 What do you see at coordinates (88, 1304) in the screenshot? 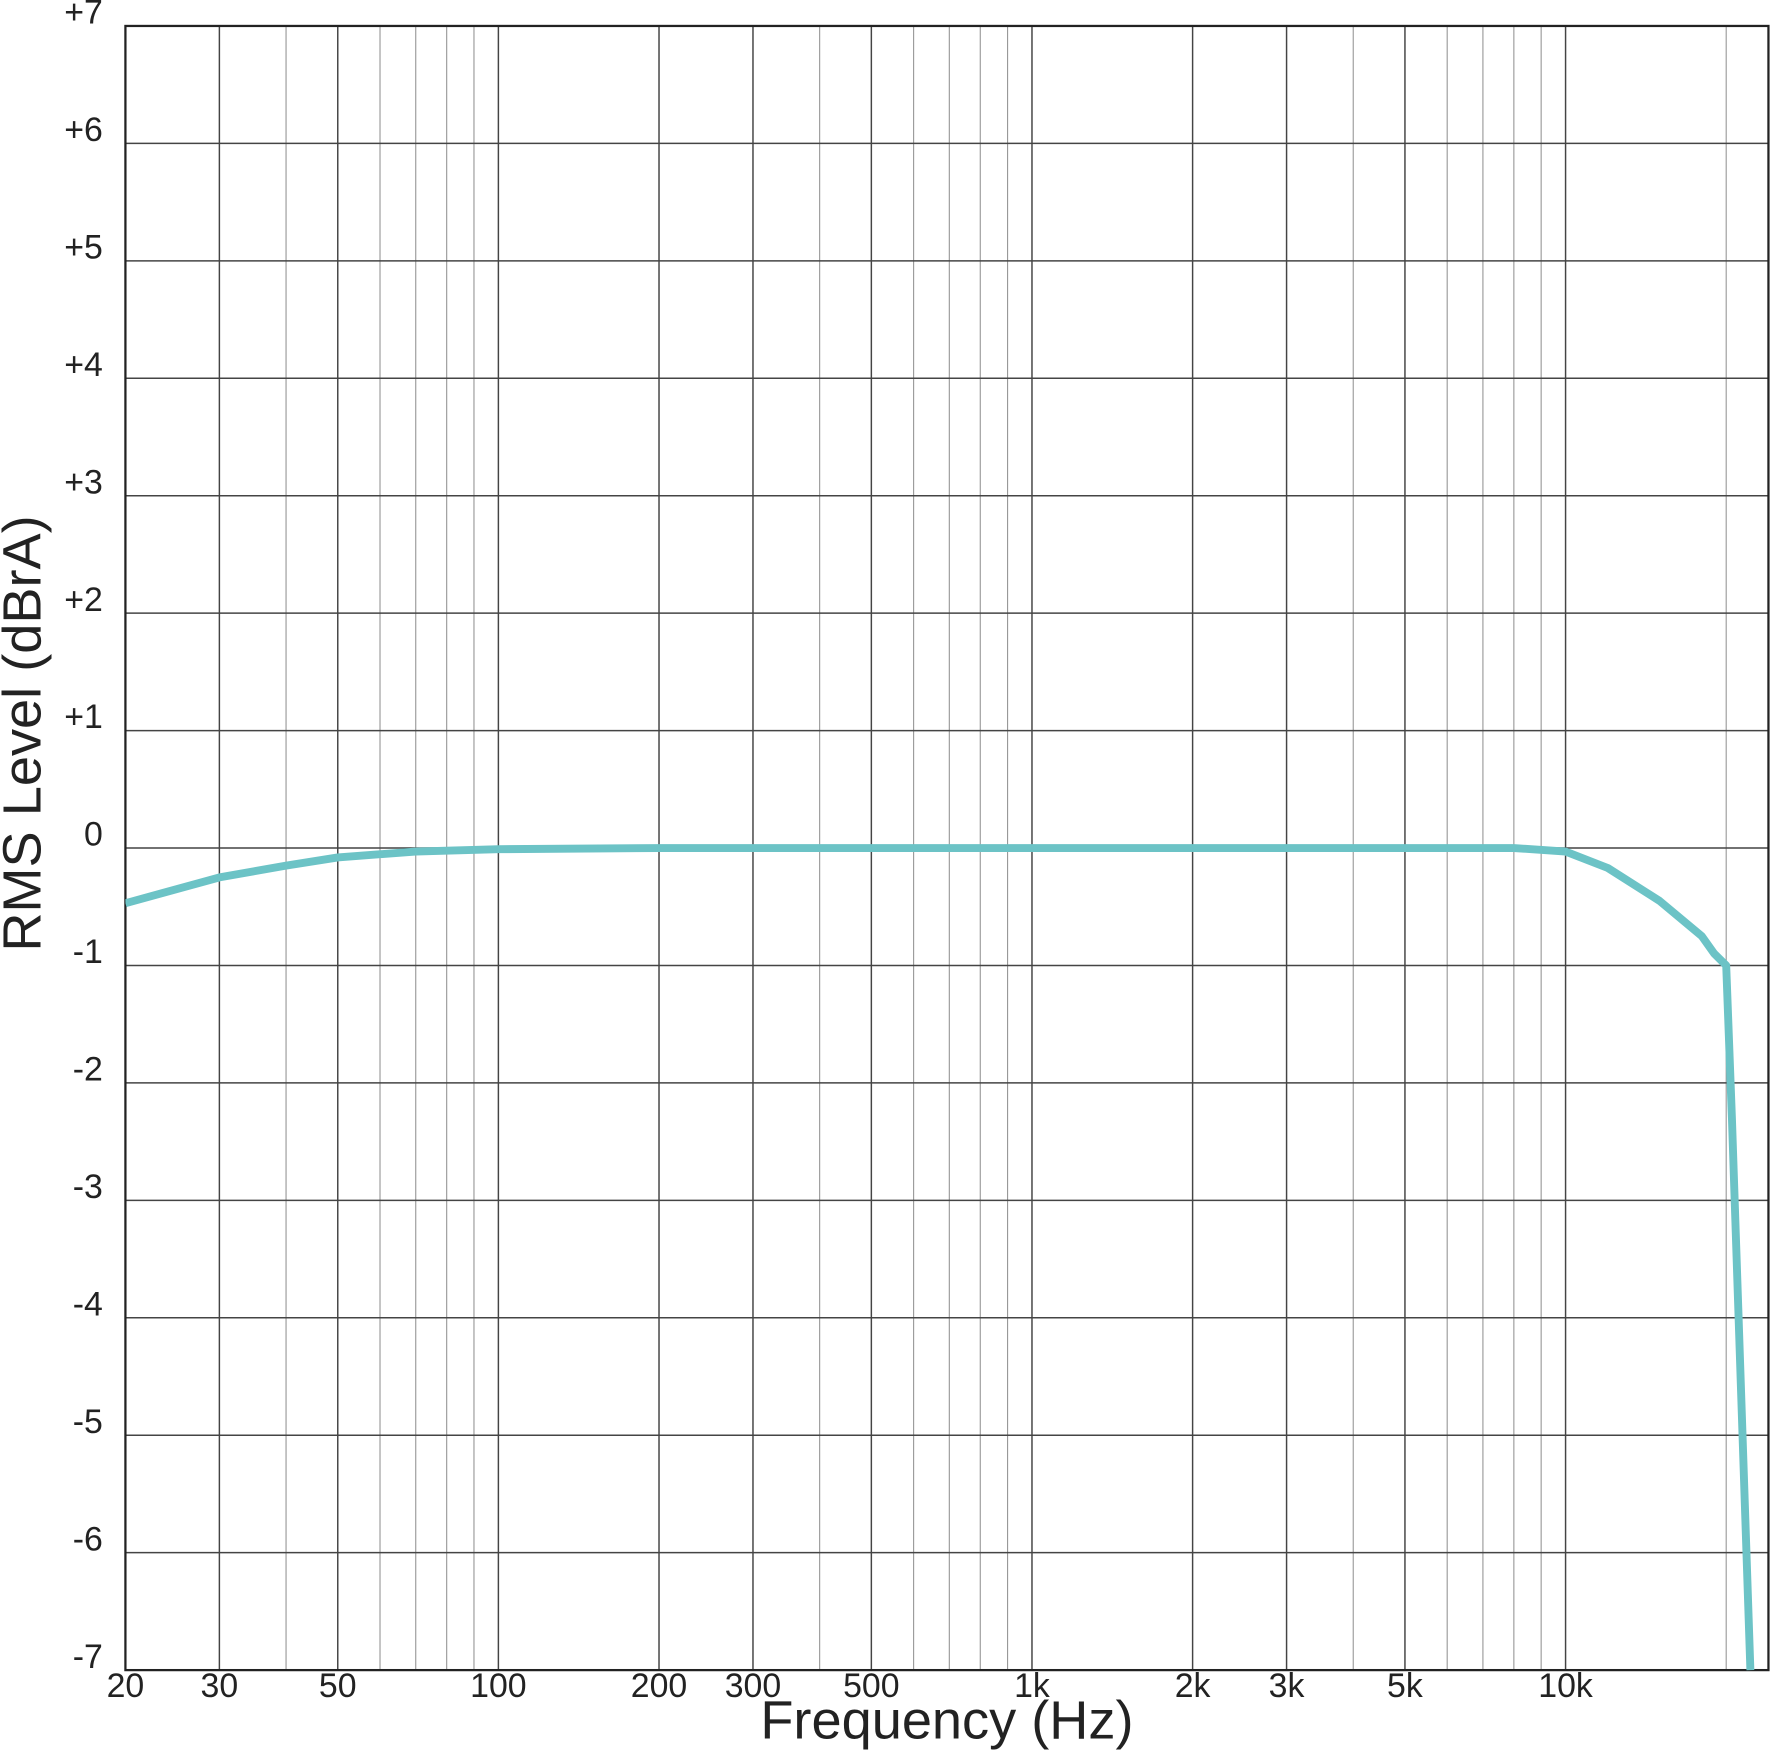
I see `y-tick-label: -4` at bounding box center [88, 1304].